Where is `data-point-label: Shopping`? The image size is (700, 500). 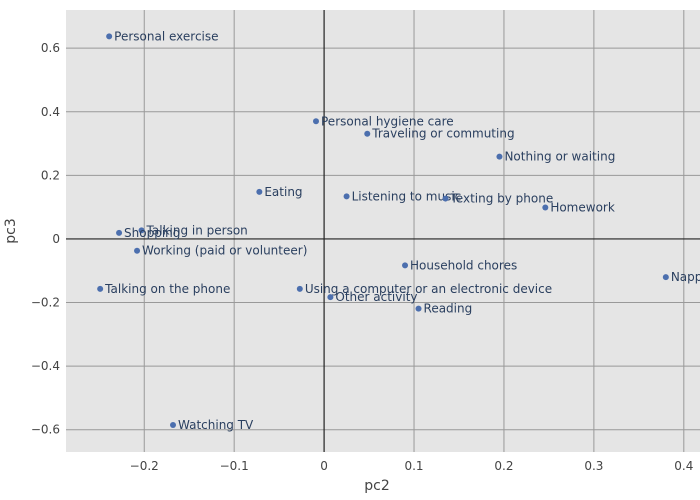
data-point-label: Shopping is located at coordinates (152, 233).